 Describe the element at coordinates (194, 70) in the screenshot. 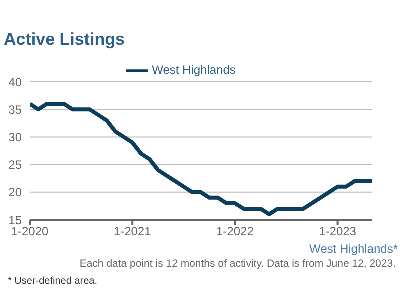

I see `legend-label: West Highlands` at that location.